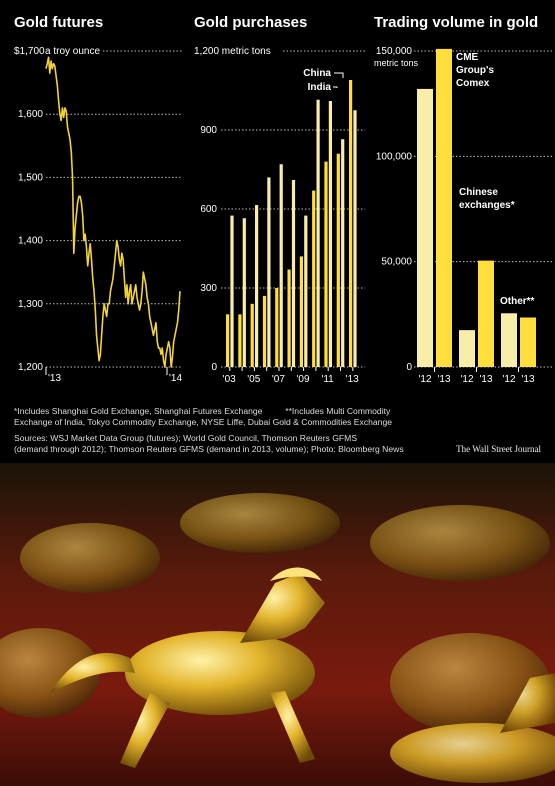 The height and width of the screenshot is (786, 555). Describe the element at coordinates (467, 348) in the screenshot. I see `bar-chinese-2012` at that location.